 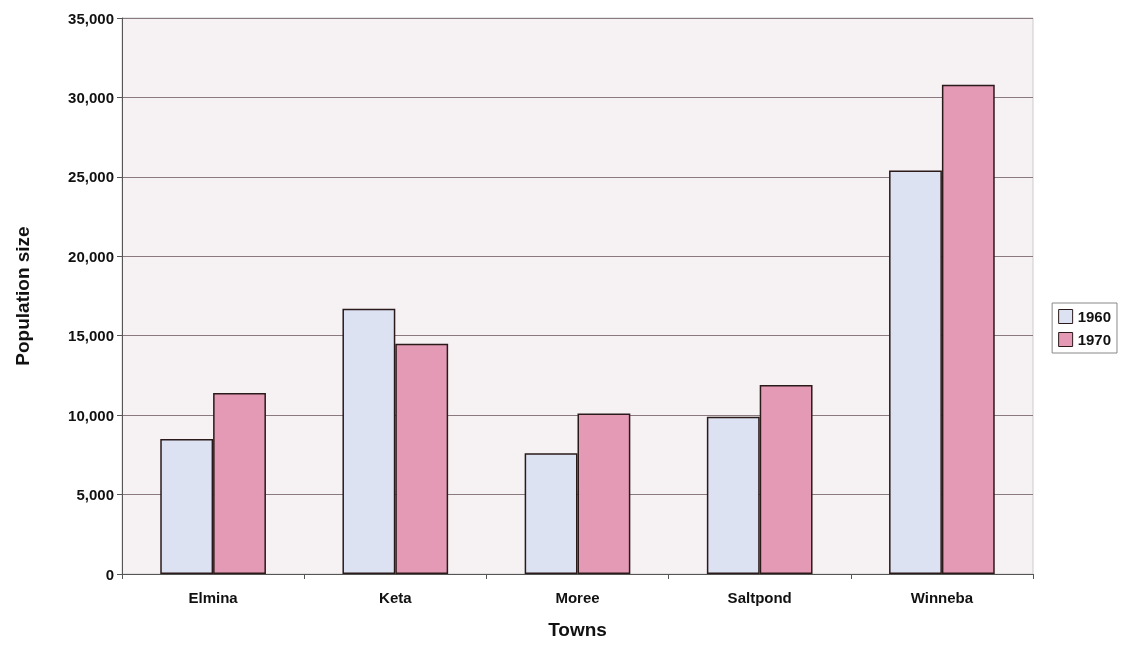 I want to click on y-tick-label: 5,000, so click(x=95, y=495).